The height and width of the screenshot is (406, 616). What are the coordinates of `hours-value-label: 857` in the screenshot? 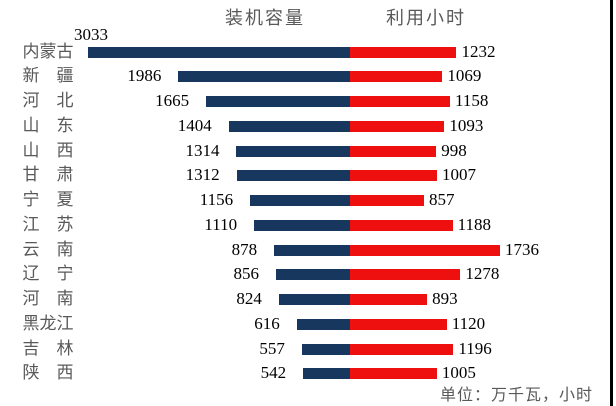 It's located at (442, 200).